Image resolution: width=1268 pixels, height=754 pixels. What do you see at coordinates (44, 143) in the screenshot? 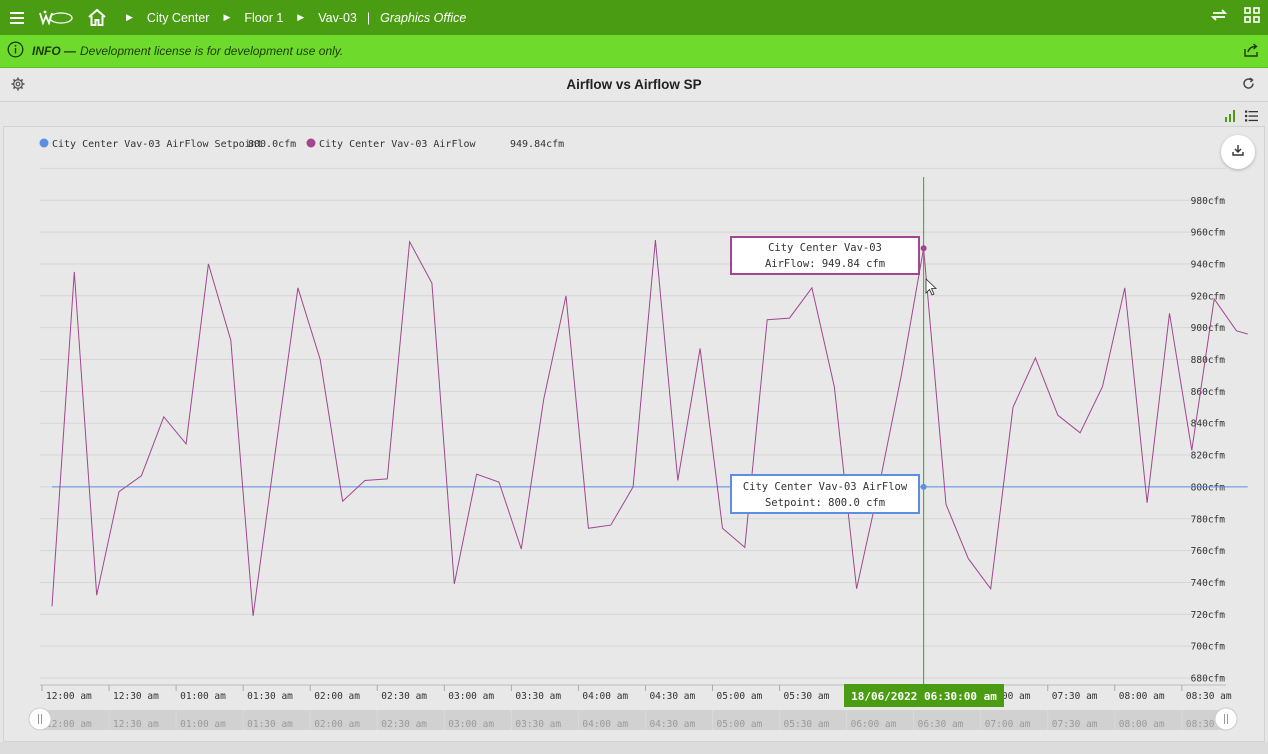
I see `legend-swatch-setpoint` at bounding box center [44, 143].